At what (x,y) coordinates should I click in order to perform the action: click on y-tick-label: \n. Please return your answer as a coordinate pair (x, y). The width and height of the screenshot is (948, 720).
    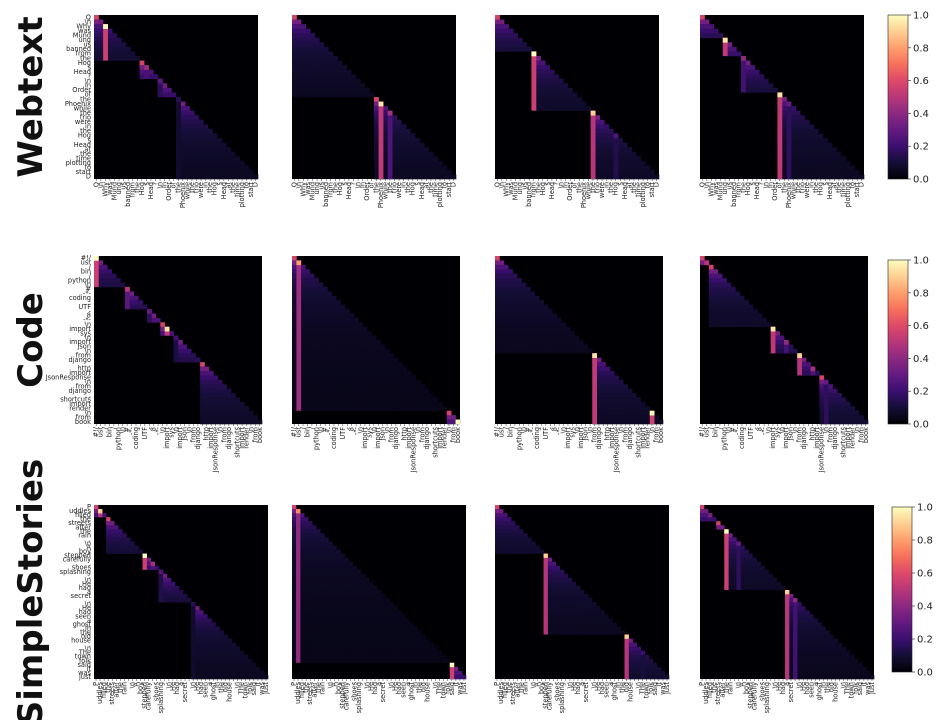
    Looking at the image, I should click on (88, 285).